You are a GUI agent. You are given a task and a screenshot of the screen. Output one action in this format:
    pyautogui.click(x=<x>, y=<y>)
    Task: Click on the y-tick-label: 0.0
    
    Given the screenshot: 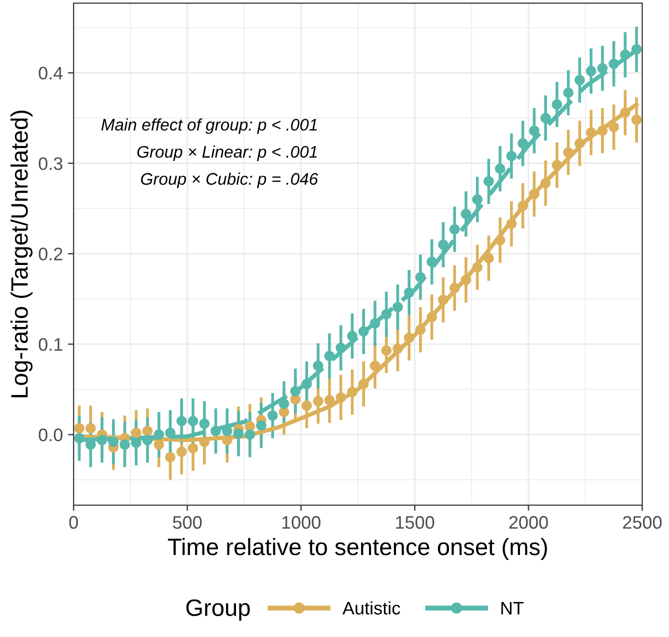 What is the action you would take?
    pyautogui.click(x=50, y=435)
    